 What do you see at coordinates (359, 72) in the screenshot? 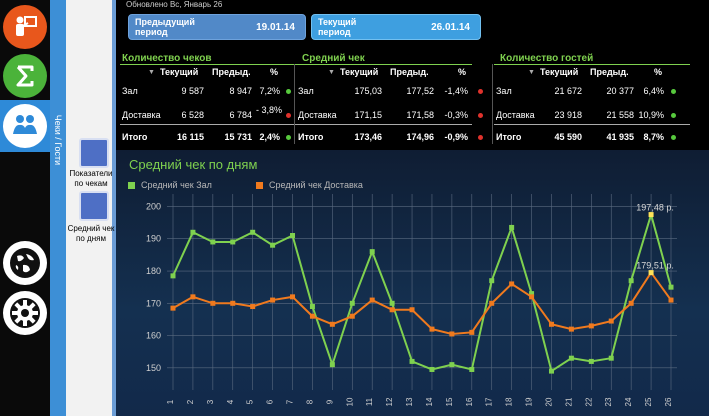
I see `column-header-current: Текущий` at bounding box center [359, 72].